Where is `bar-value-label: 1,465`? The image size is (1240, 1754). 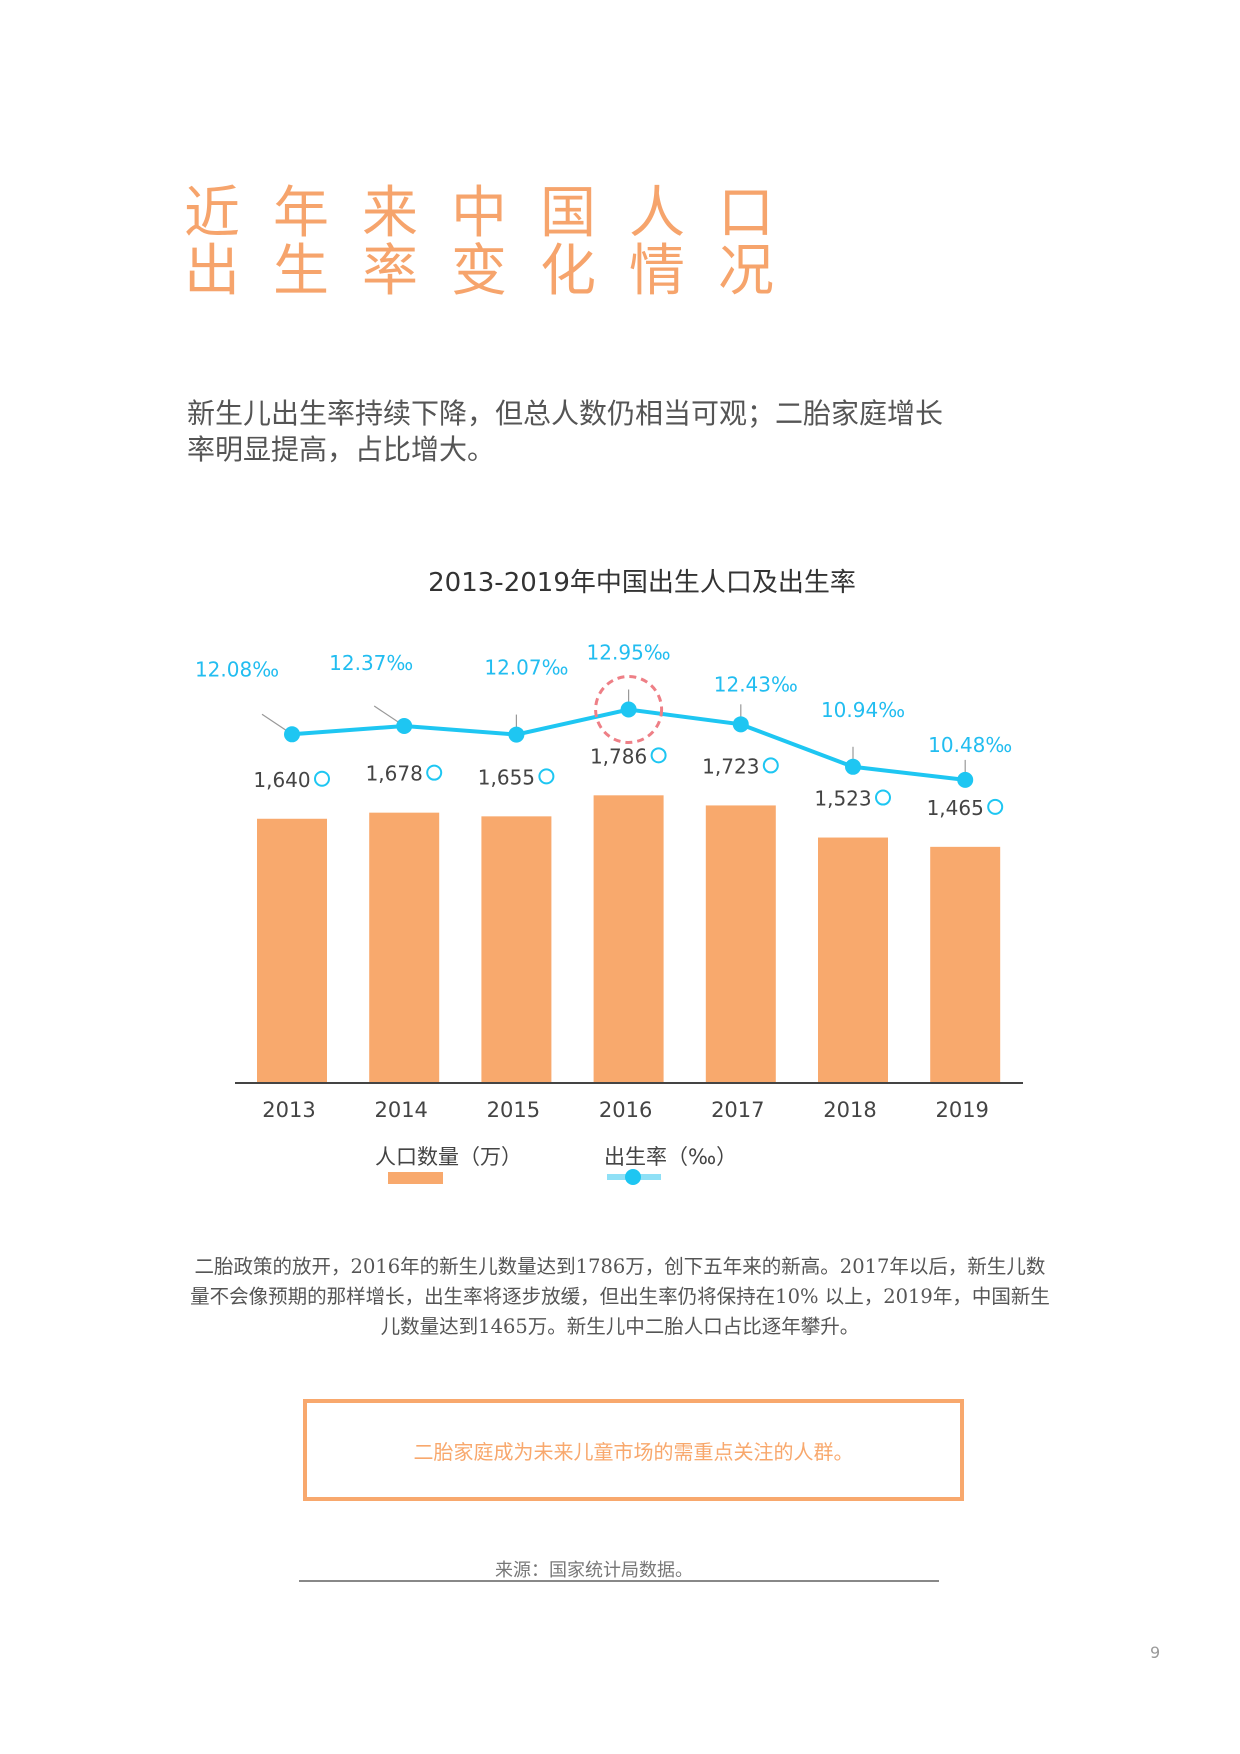
bar-value-label: 1,465 is located at coordinates (955, 808).